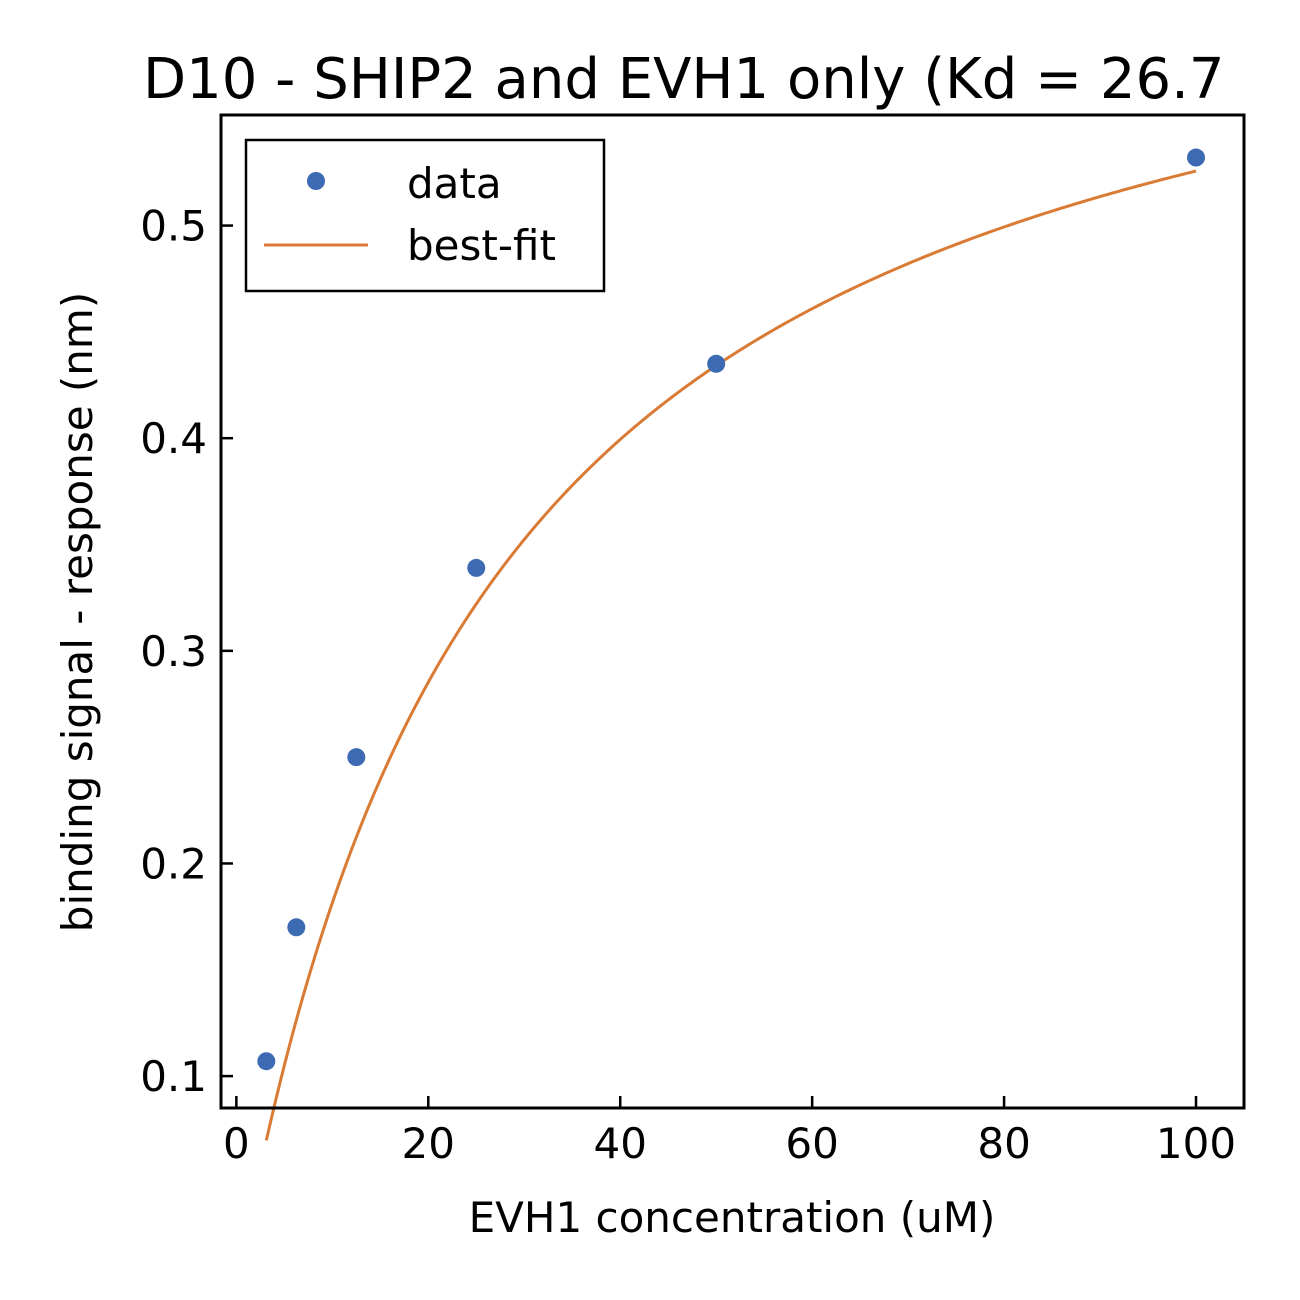 Image resolution: width=1300 pixels, height=1300 pixels. Describe the element at coordinates (173, 863) in the screenshot. I see `y-tick-label: 0.2` at that location.